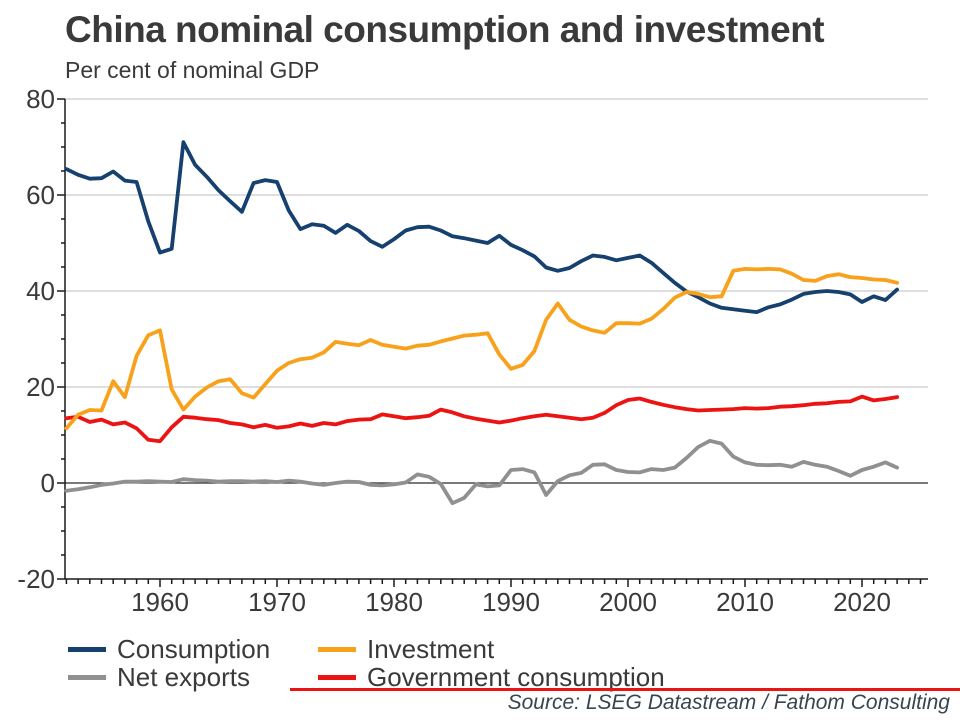  I want to click on x-tick-label: 2000, so click(628, 602).